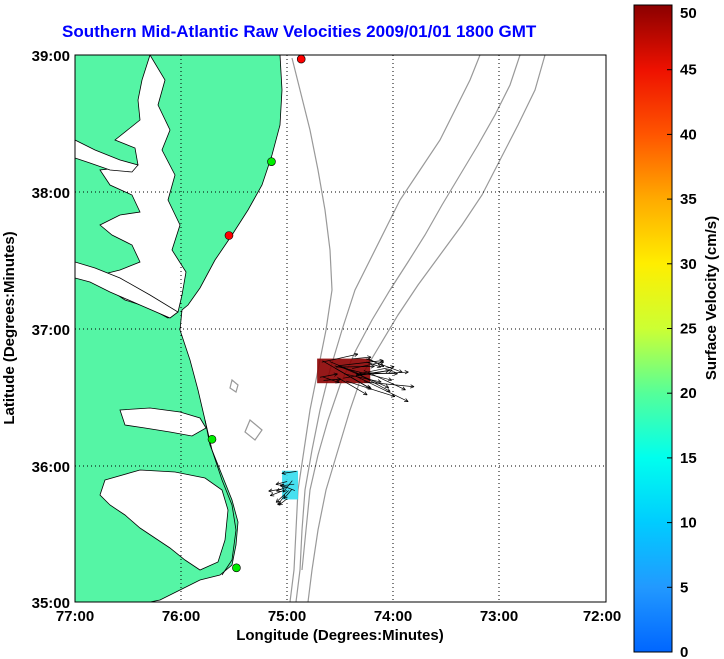  What do you see at coordinates (163, 422) in the screenshot?
I see `albemarle-sound` at bounding box center [163, 422].